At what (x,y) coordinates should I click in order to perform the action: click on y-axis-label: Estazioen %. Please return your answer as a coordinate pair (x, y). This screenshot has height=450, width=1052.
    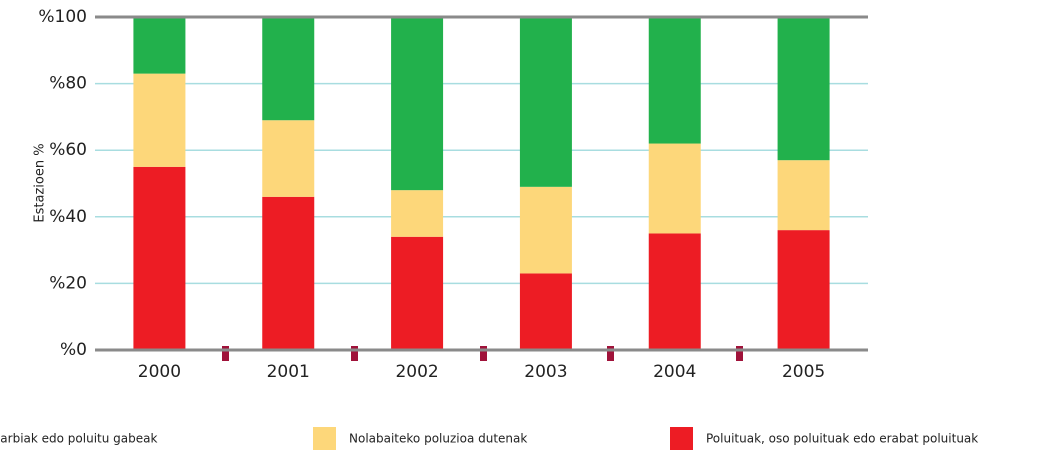
    Looking at the image, I should click on (40, 182).